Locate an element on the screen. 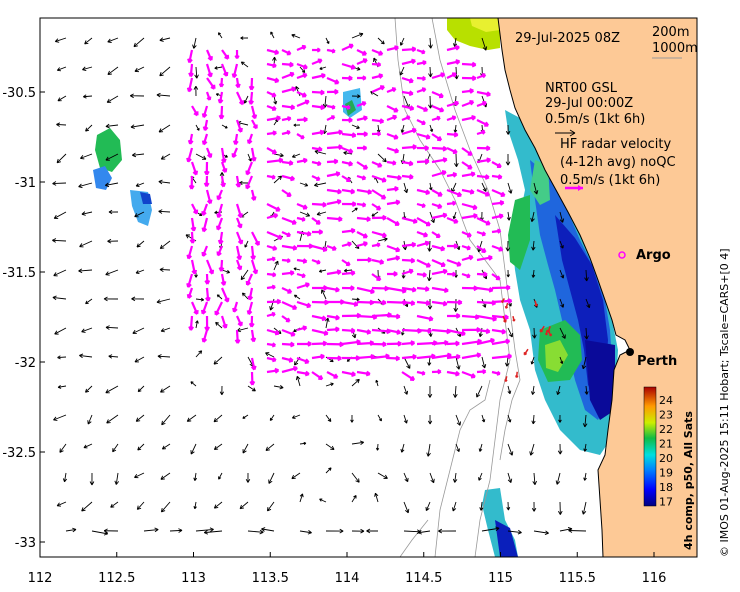  y-tick-label: -32 is located at coordinates (25, 363).